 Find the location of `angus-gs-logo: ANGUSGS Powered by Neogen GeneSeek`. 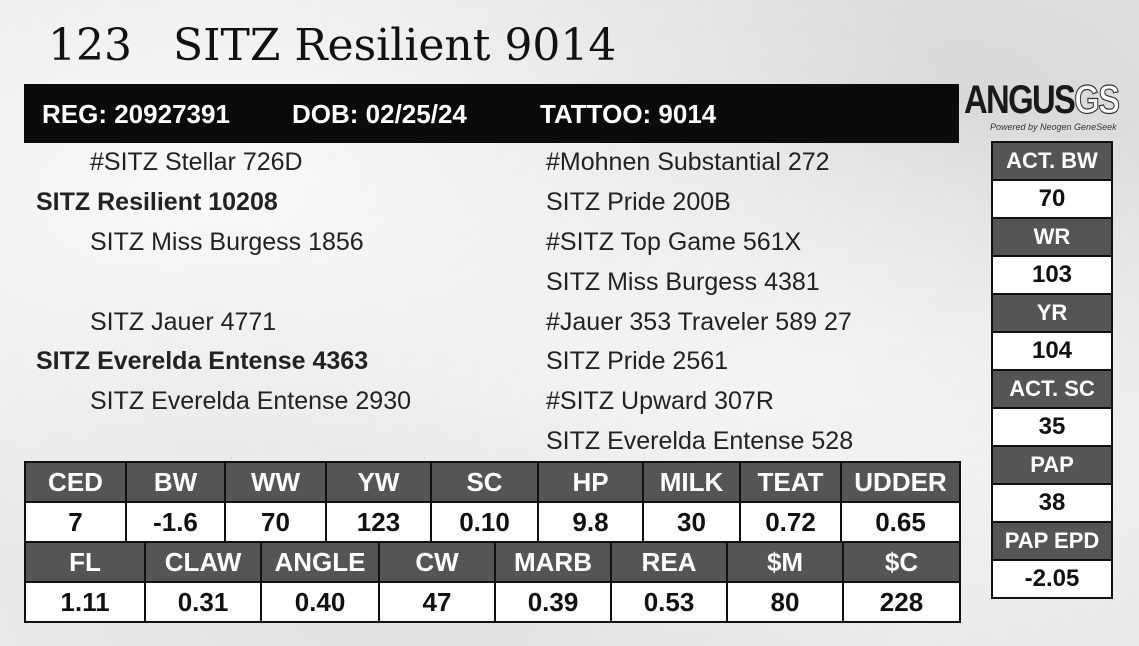

angus-gs-logo: ANGUSGS Powered by Neogen GeneSeek is located at coordinates (1042, 108).